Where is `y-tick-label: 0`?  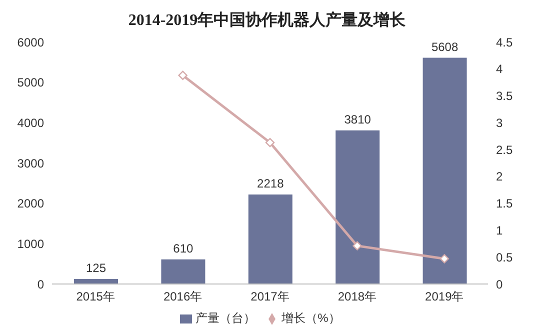 y-tick-label: 0 is located at coordinates (40, 284).